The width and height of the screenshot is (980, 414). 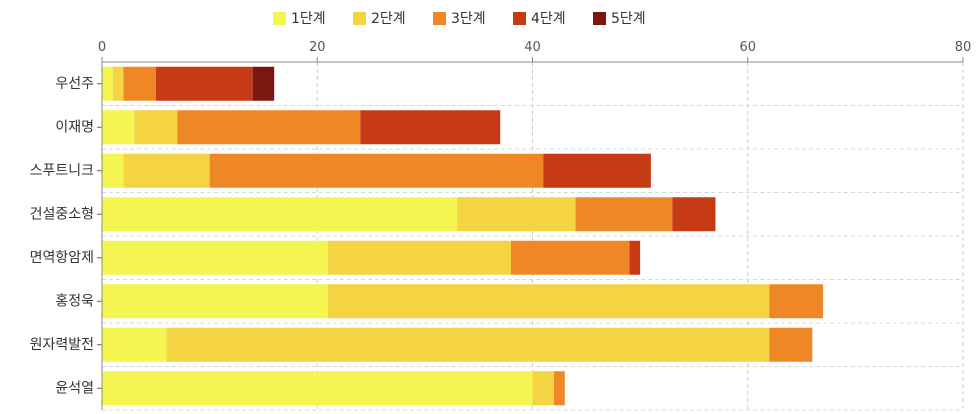 I want to click on category-label: 면역항암제, so click(x=62, y=258).